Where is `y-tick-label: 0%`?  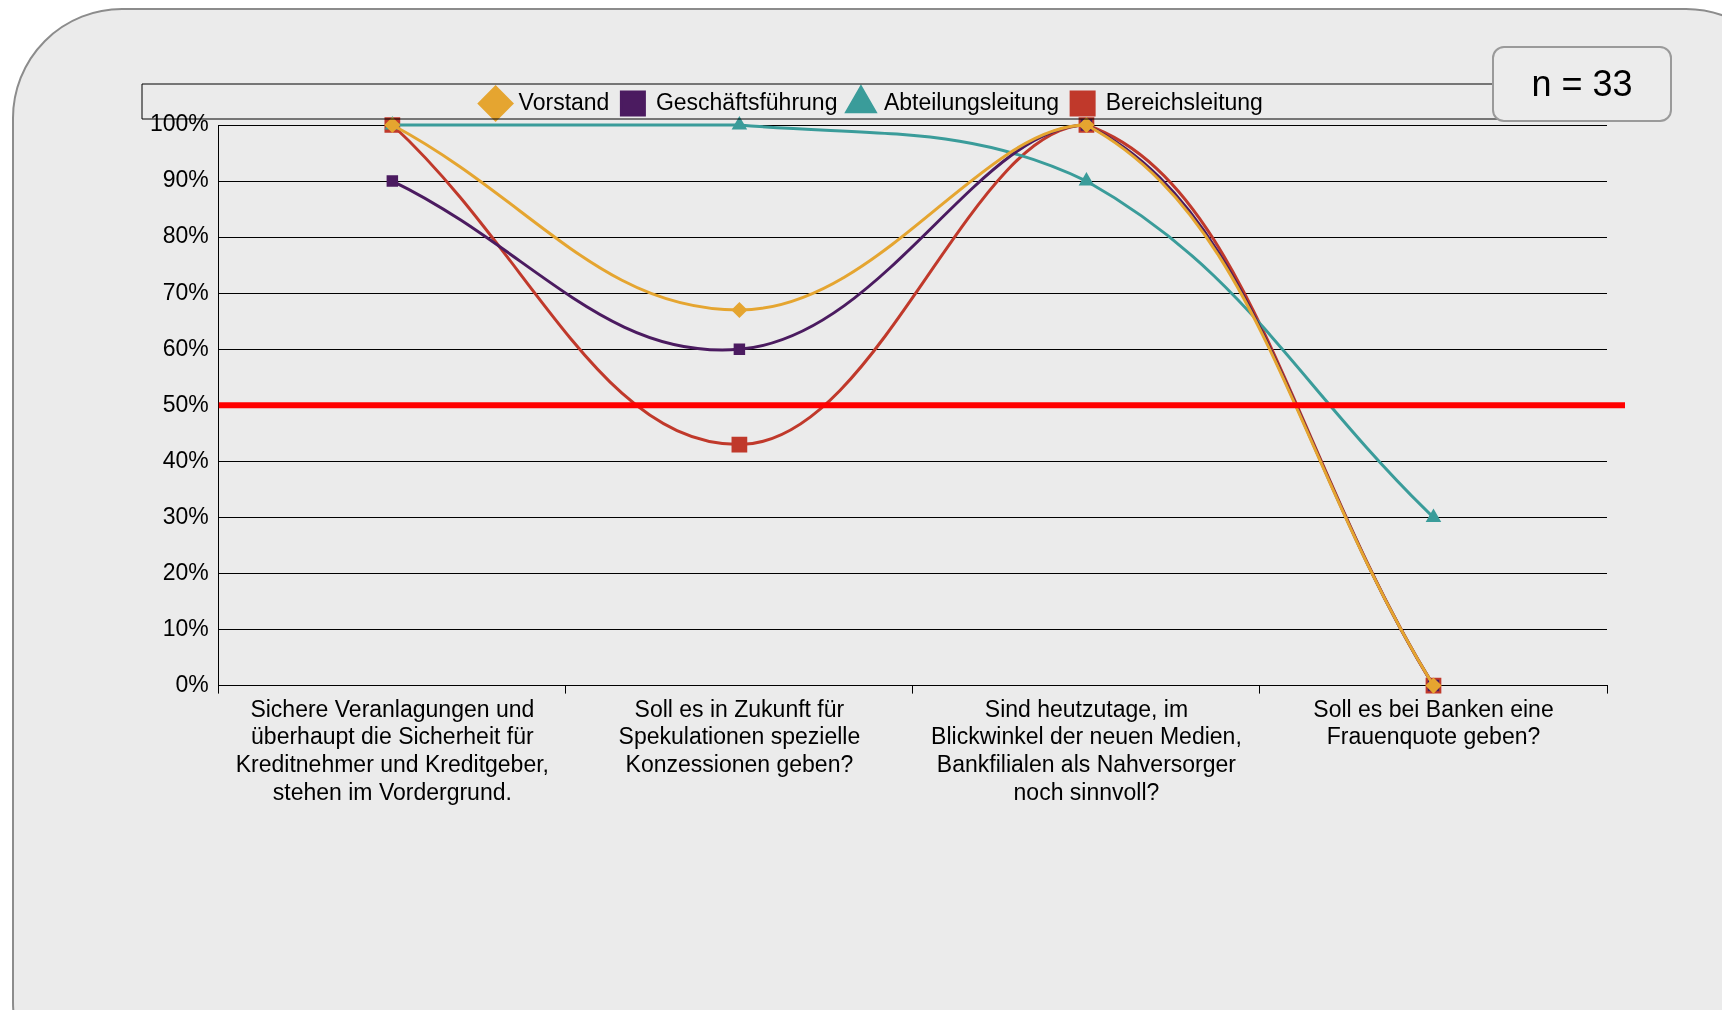 y-tick-label: 0% is located at coordinates (192, 683).